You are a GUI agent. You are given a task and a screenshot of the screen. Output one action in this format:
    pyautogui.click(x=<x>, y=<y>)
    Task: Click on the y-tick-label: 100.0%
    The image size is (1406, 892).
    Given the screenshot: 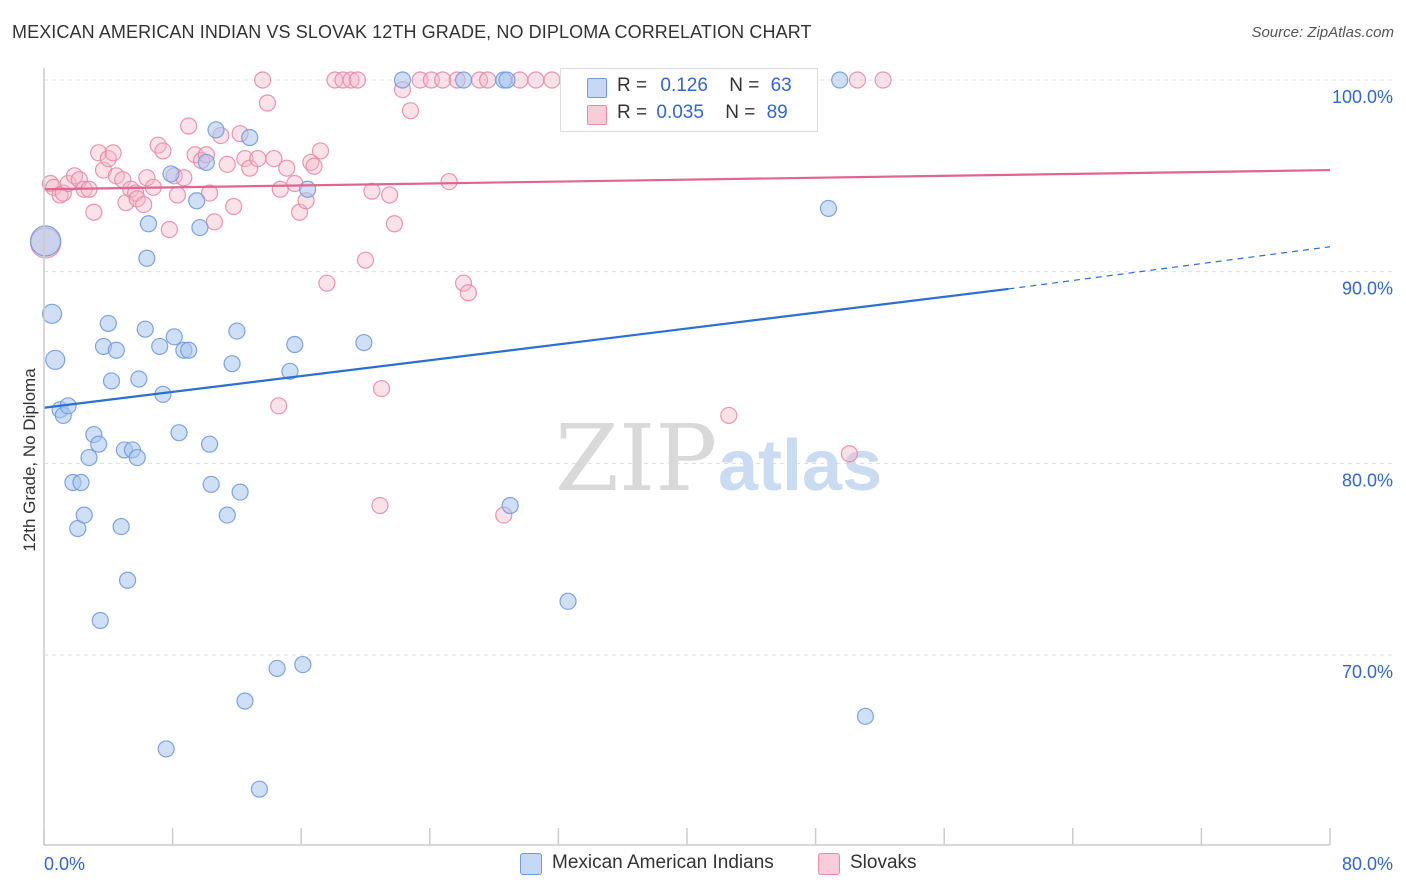 What is the action you would take?
    pyautogui.click(x=1362, y=97)
    